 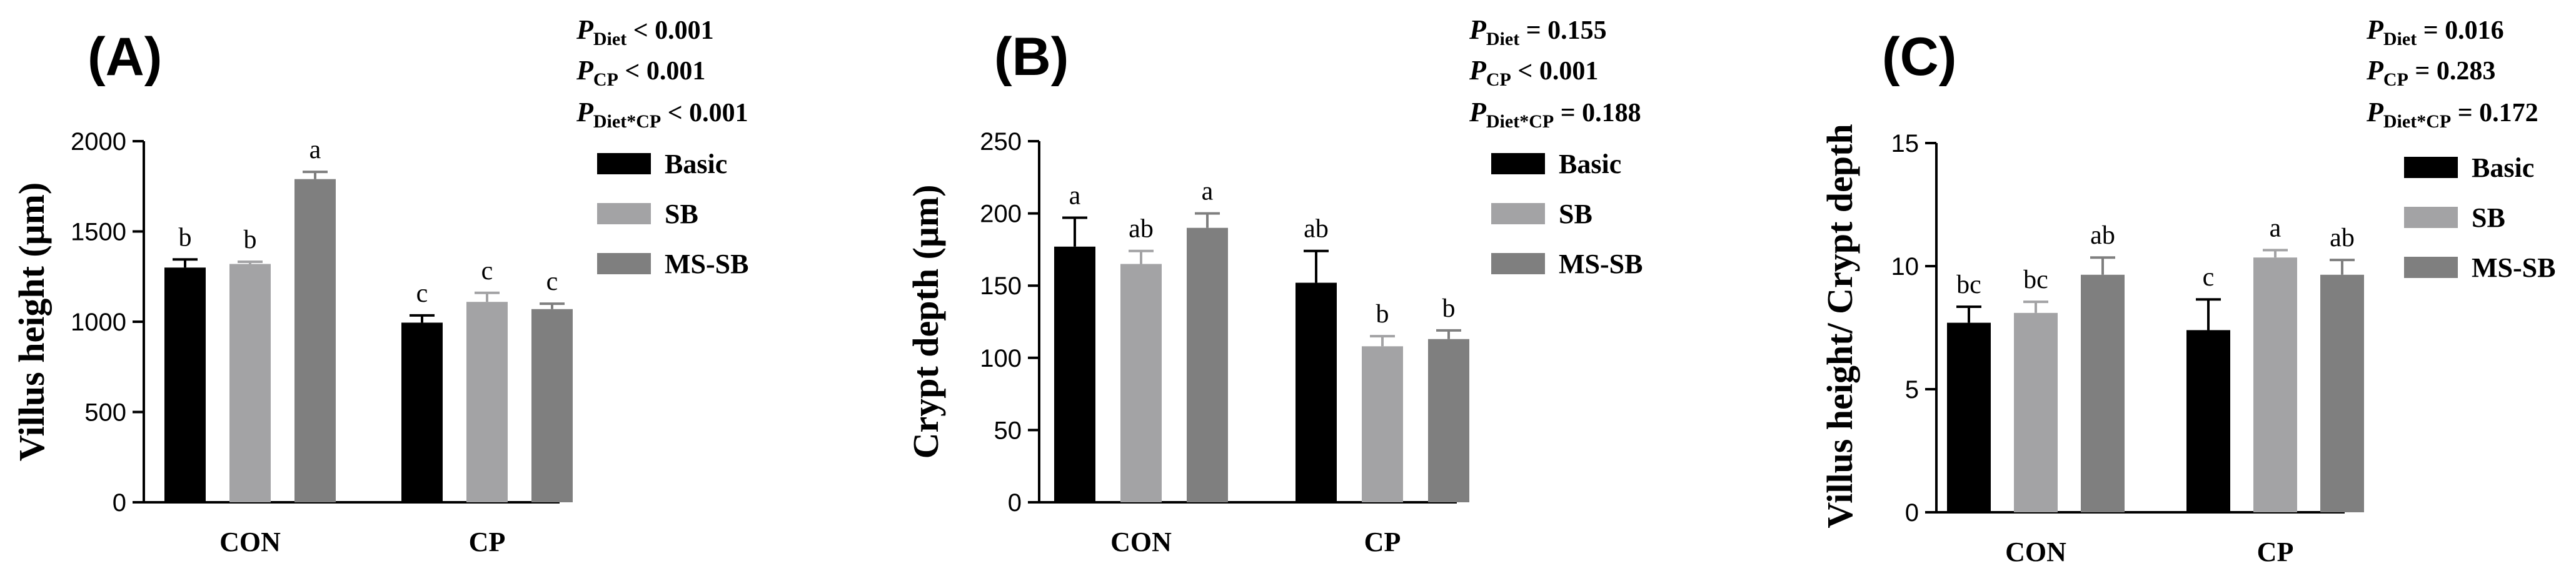 What do you see at coordinates (1001, 214) in the screenshot?
I see `y-tick-label: 200` at bounding box center [1001, 214].